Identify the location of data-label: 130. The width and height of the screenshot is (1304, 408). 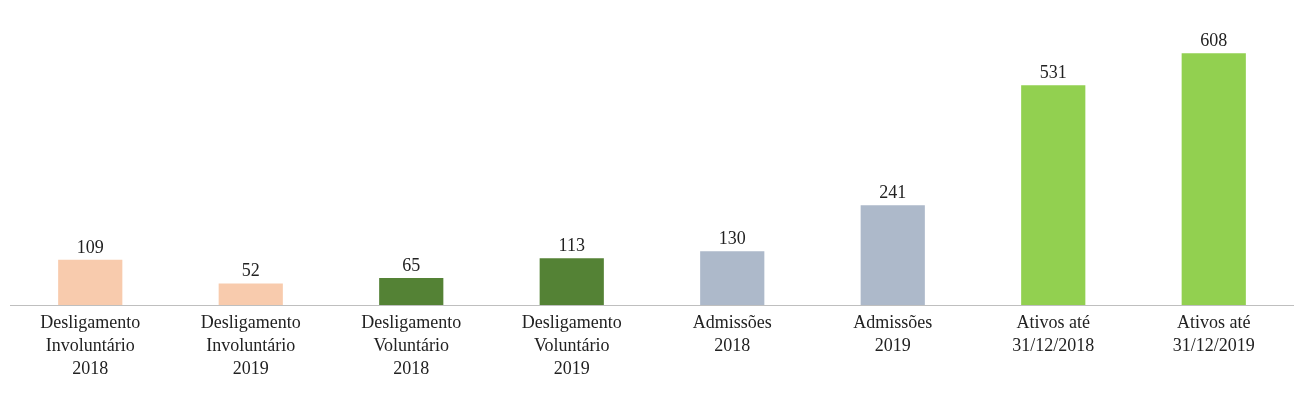
(732, 238).